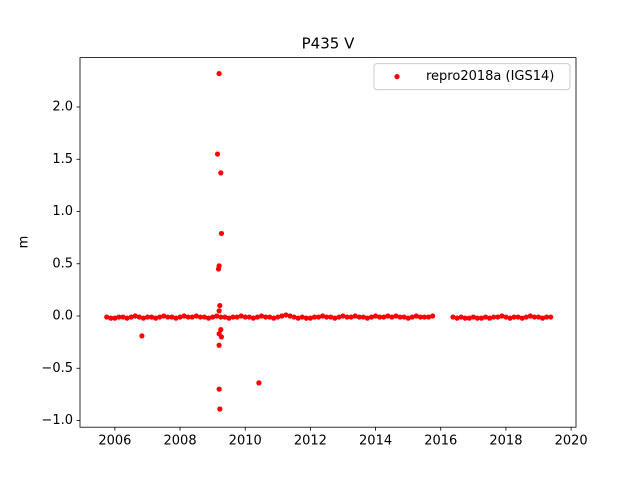 This screenshot has width=640, height=480. I want to click on x-tick-label: 2006, so click(114, 441).